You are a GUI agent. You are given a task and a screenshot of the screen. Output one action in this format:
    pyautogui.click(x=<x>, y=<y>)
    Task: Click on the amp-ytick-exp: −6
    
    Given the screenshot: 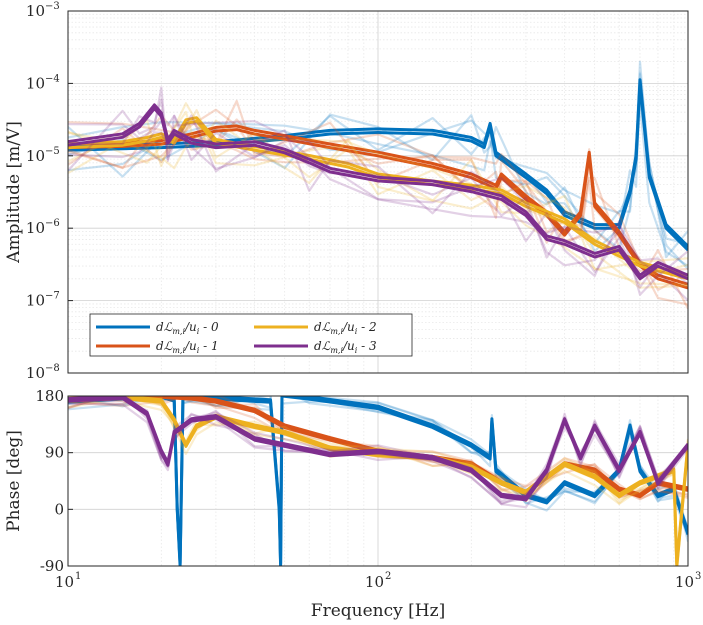 What is the action you would take?
    pyautogui.click(x=52, y=223)
    